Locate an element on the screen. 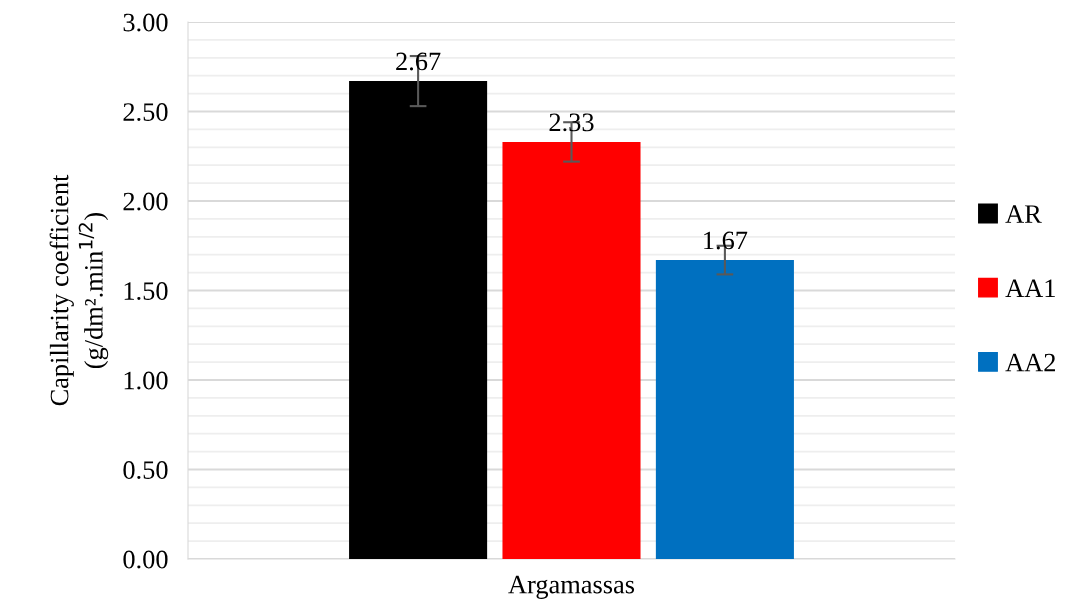 This screenshot has width=1092, height=612. y-tick-label: 2.00 is located at coordinates (145, 201).